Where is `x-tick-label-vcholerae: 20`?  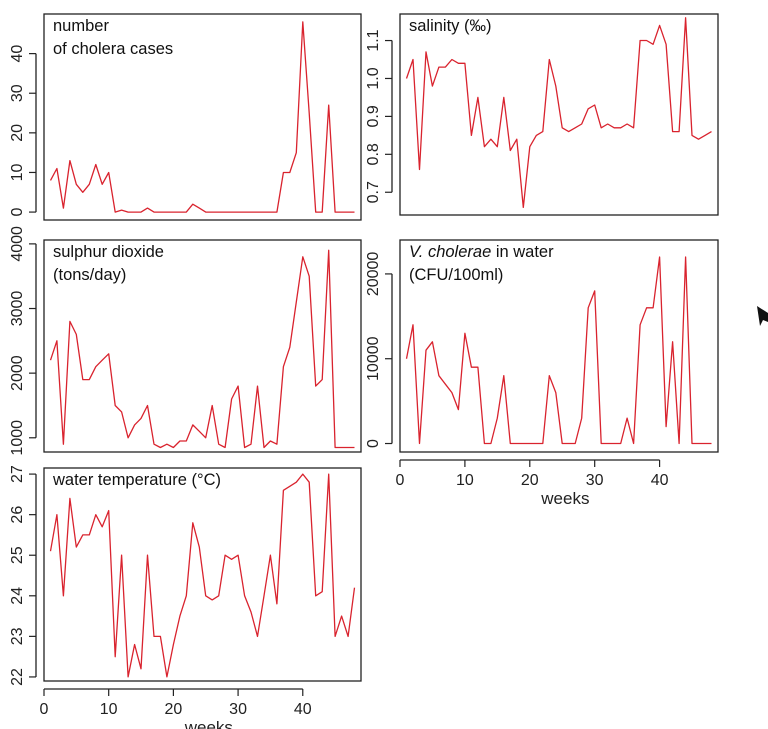
x-tick-label-vcholerae: 20 is located at coordinates (530, 480).